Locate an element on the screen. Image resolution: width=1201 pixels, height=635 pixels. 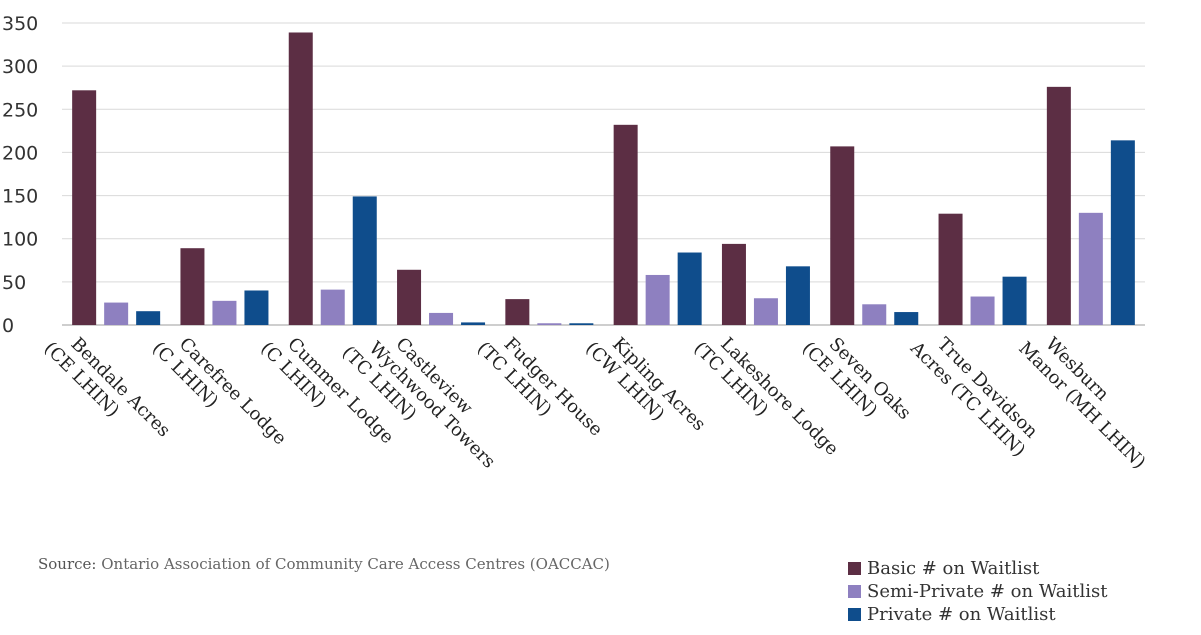
legend-item-basic: Basic # on Waitlist is located at coordinates (977, 568).